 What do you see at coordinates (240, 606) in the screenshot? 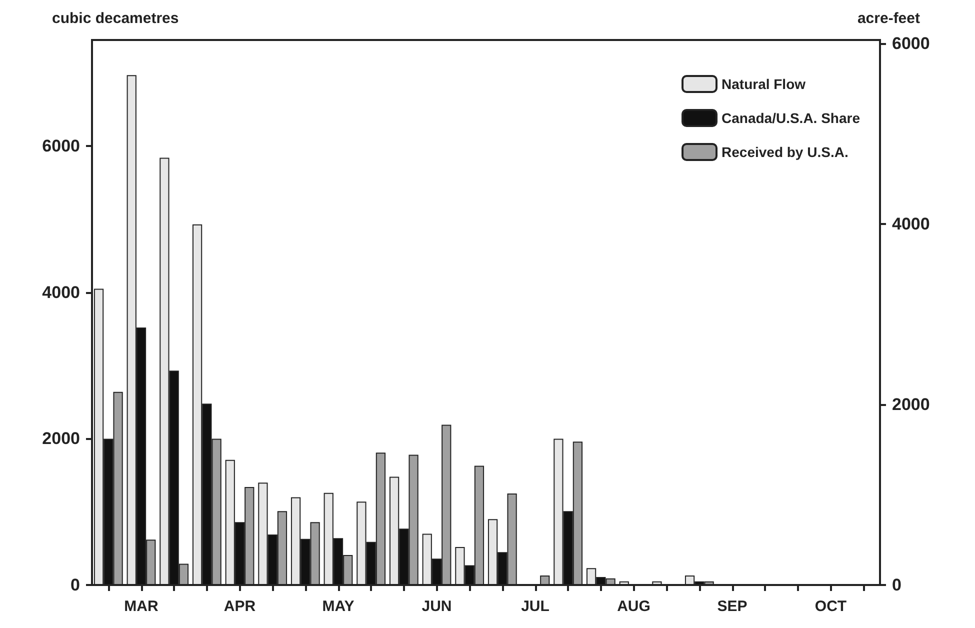
I see `x-tick-label: APR` at bounding box center [240, 606].